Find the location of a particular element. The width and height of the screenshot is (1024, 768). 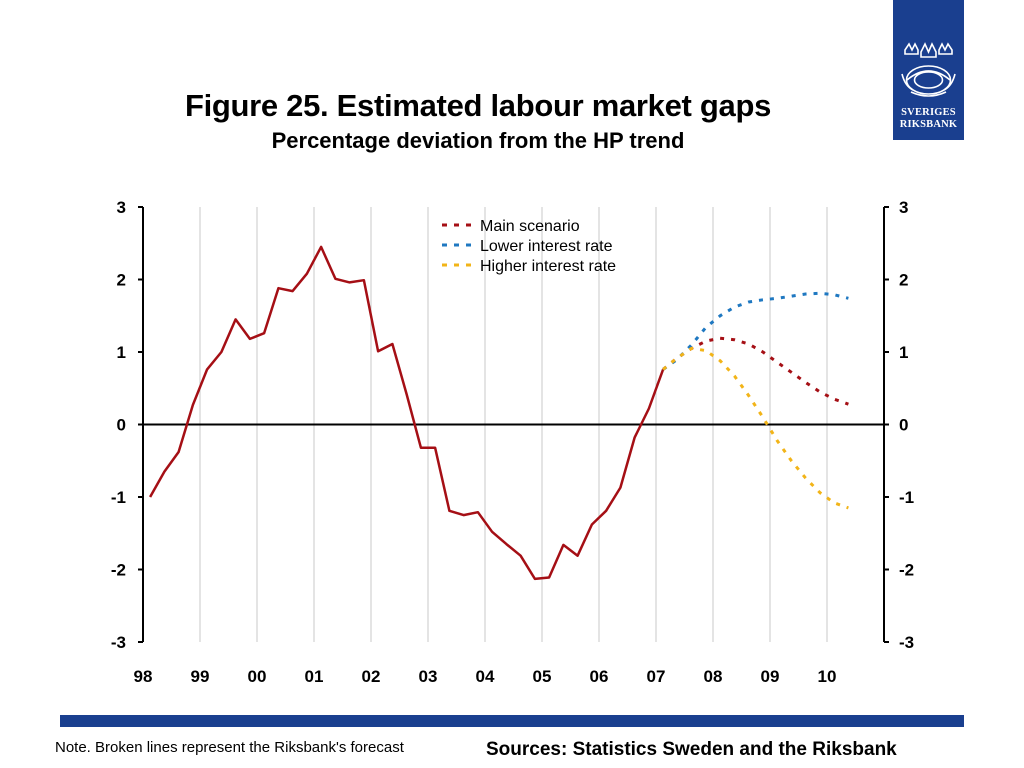

y-tick-label-right: -2 is located at coordinates (906, 570).